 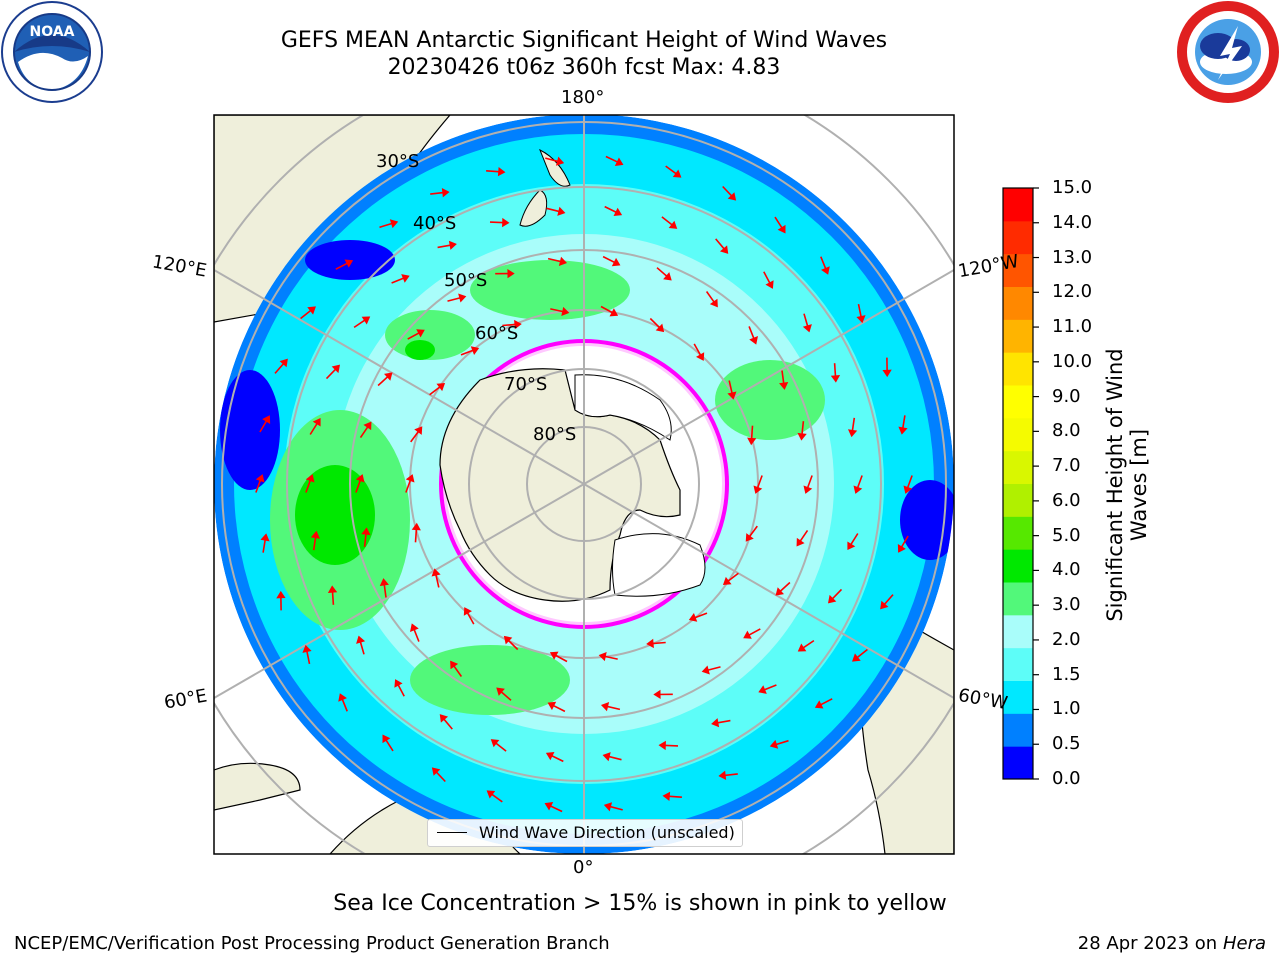 What do you see at coordinates (1066, 744) in the screenshot?
I see `colorbar-tick-label: 0.5` at bounding box center [1066, 744].